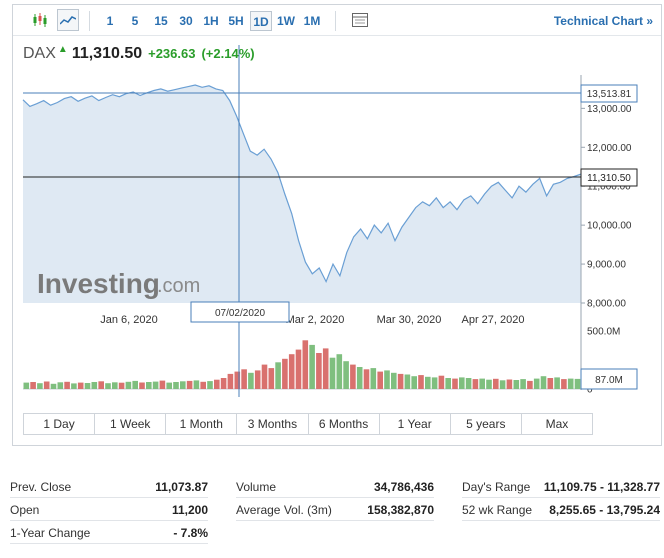 Image resolution: width=664 pixels, height=558 pixels. Describe the element at coordinates (50, 533) in the screenshot. I see `stat-label: 1-Year Change` at that location.